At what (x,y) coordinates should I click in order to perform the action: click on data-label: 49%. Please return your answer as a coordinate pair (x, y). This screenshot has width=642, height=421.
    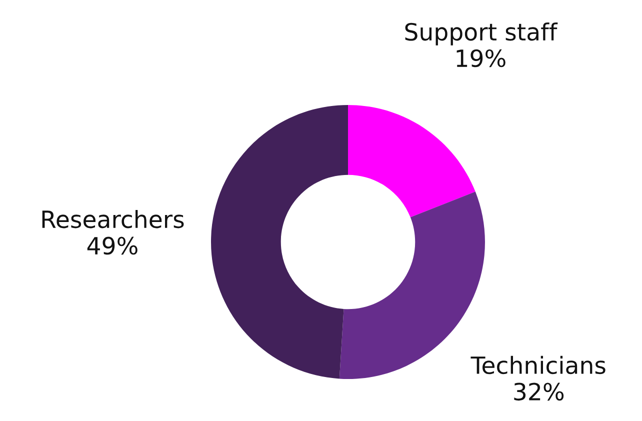
    Looking at the image, I should click on (112, 245).